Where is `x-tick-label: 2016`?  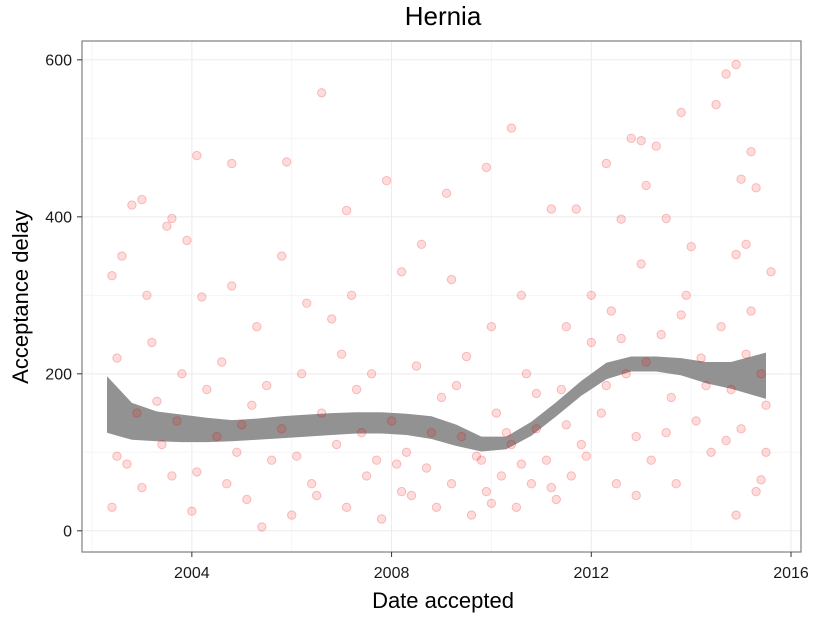
x-tick-label: 2016 is located at coordinates (791, 573).